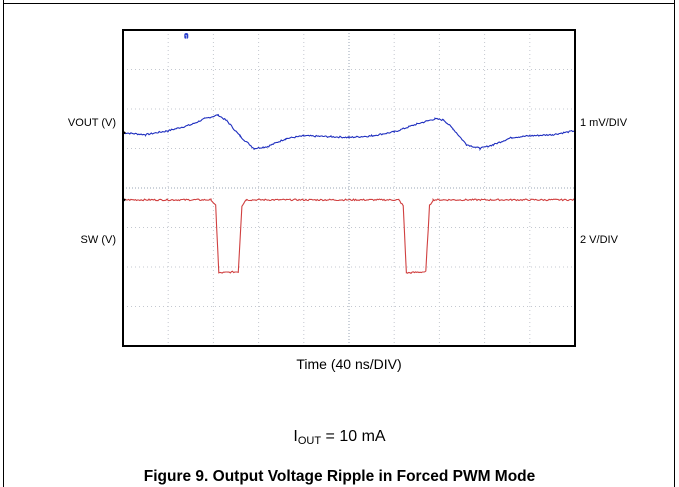  I want to click on trigger-marker-label: 1, so click(186, 38).